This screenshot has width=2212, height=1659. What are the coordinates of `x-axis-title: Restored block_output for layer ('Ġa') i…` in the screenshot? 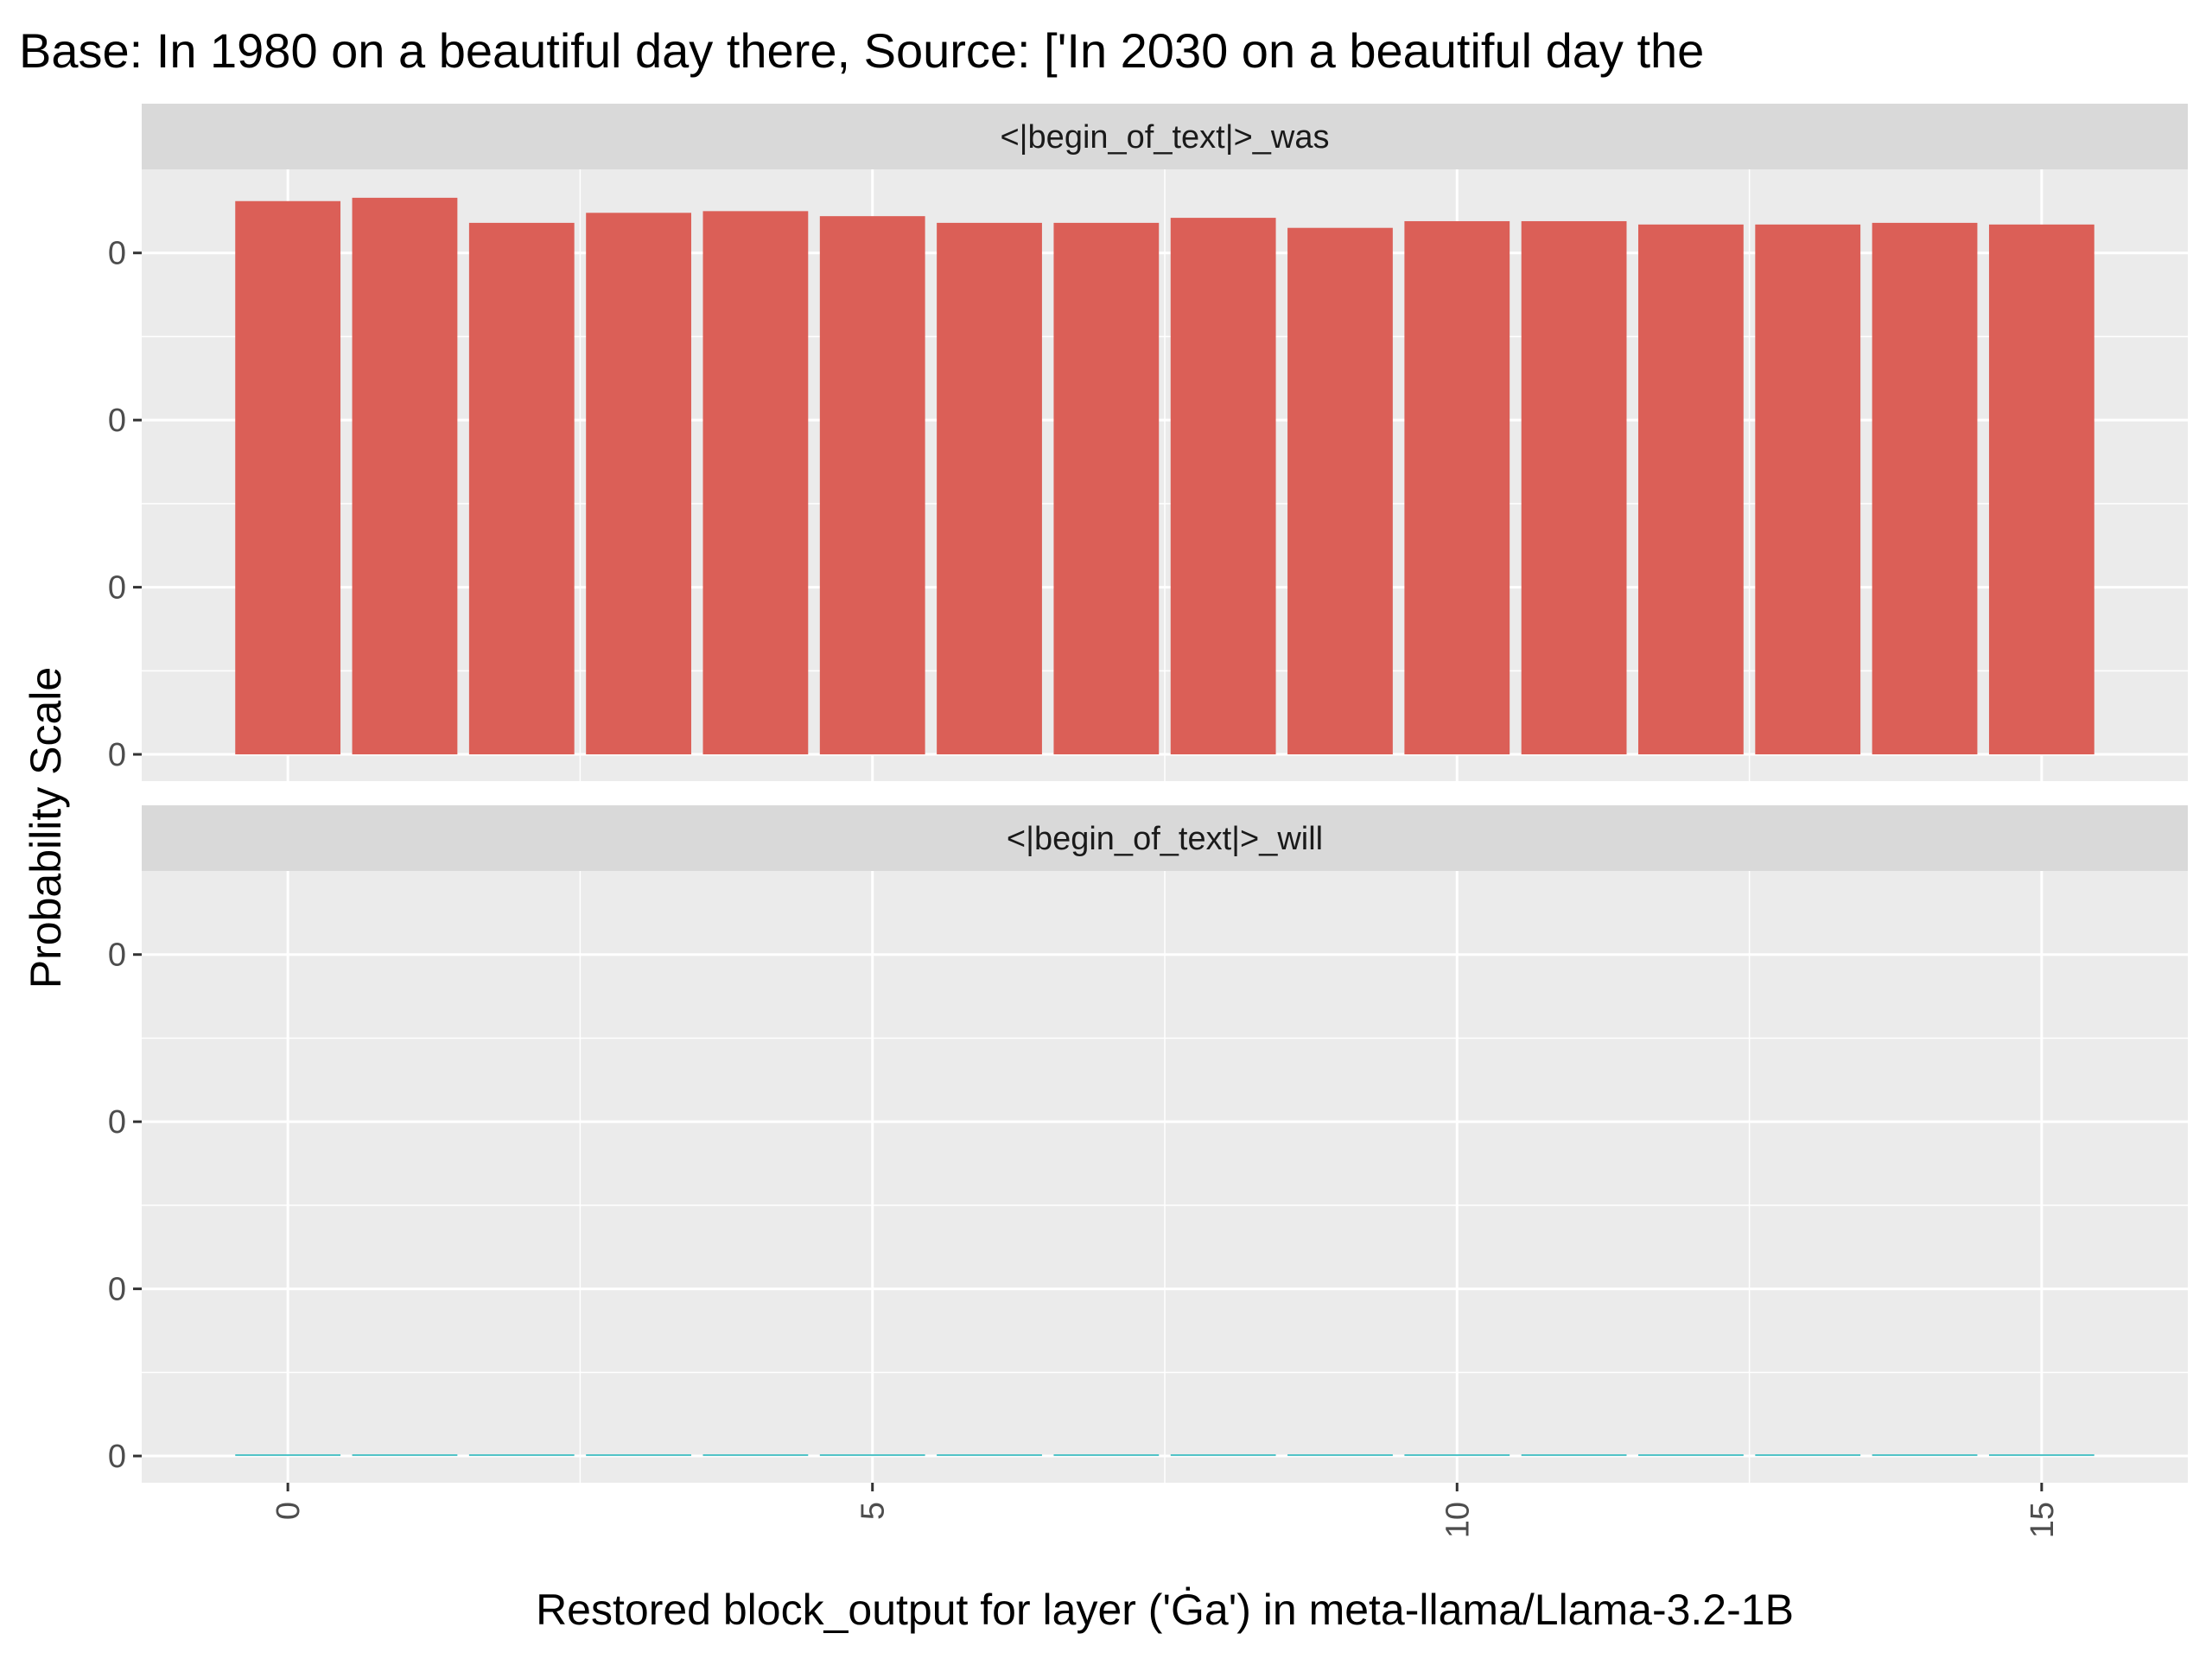 It's located at (1165, 1610).